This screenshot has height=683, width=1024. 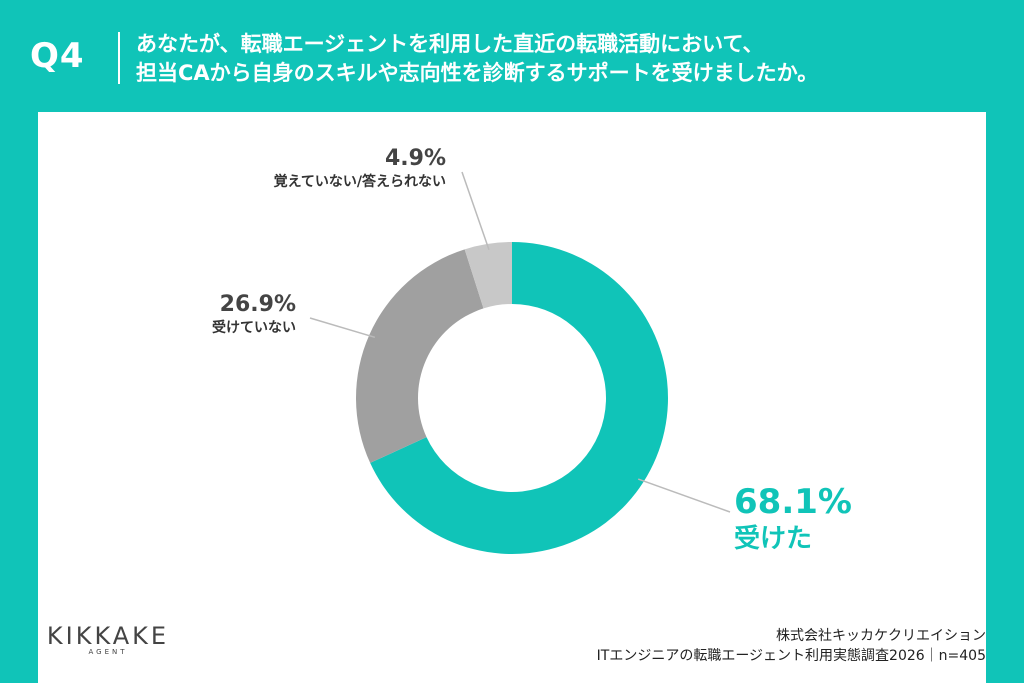 I want to click on slice-received, so click(x=519, y=398).